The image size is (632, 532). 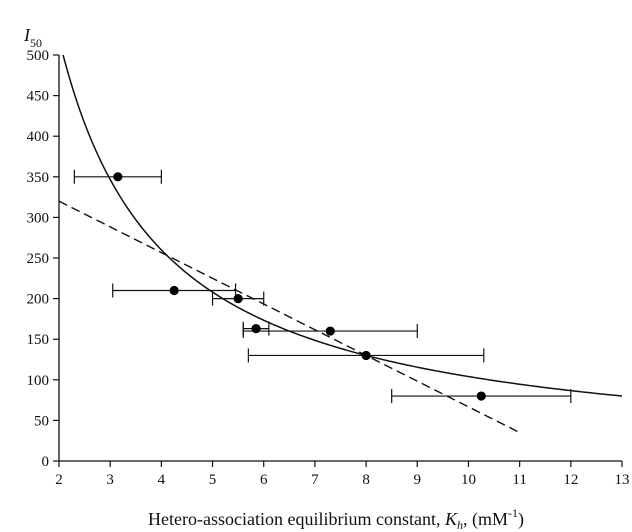 What do you see at coordinates (41, 421) in the screenshot?
I see `y-tick-label: 50` at bounding box center [41, 421].